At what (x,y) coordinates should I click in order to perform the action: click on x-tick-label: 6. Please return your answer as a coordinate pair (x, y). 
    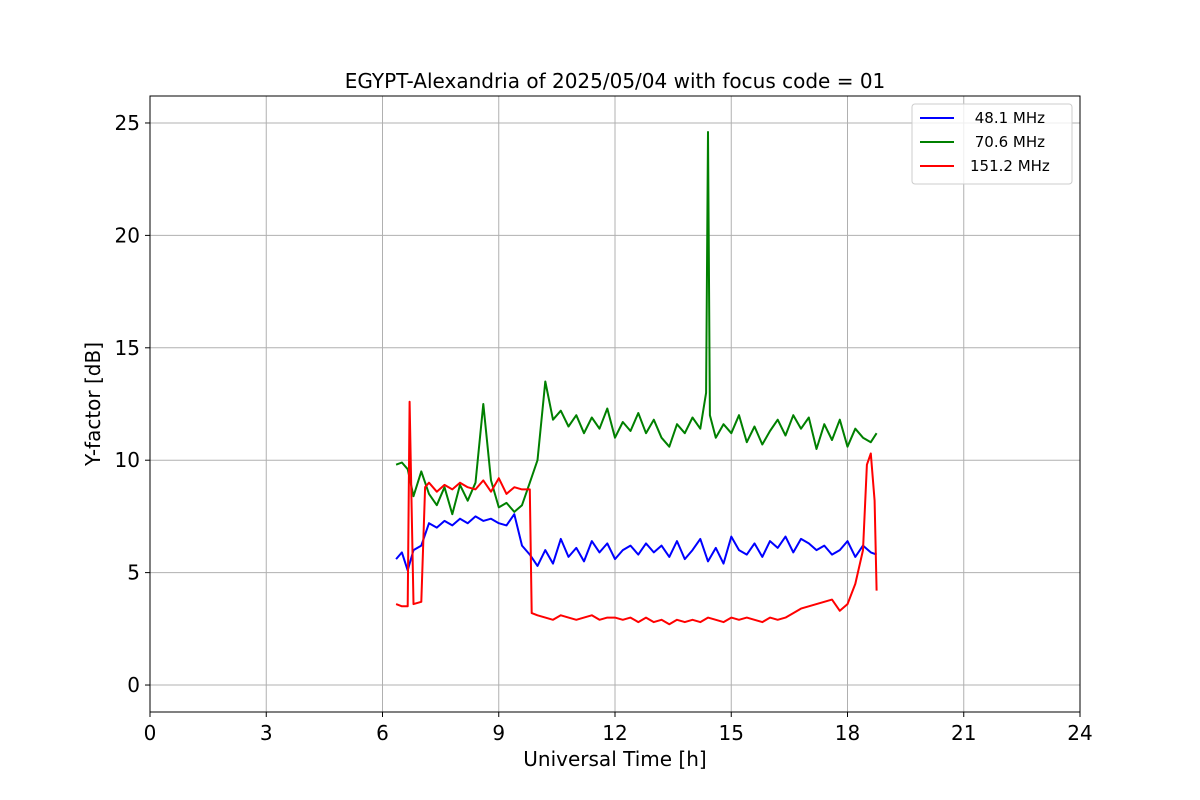
    Looking at the image, I should click on (382, 733).